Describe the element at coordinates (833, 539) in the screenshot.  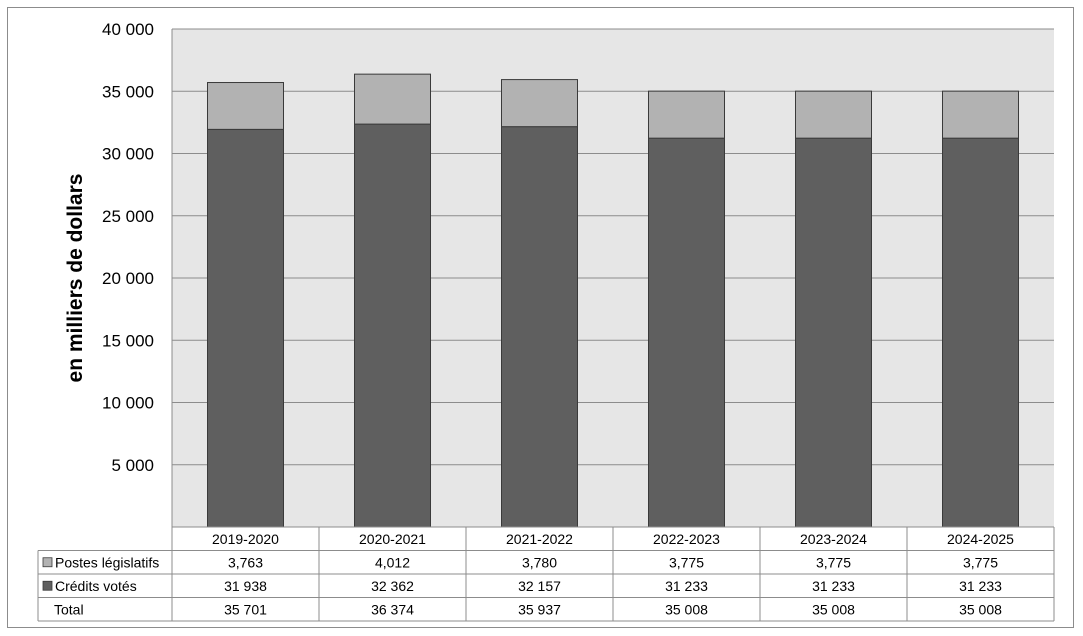
I see `x-category-label: 2023-2024` at that location.